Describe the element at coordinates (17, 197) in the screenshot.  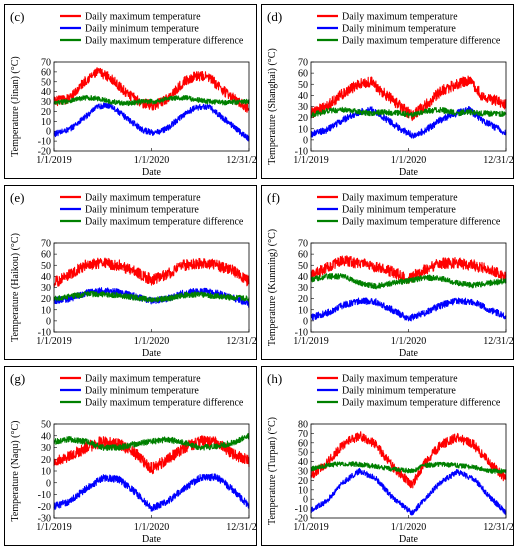
I see `panel-label: (e)` at that location.